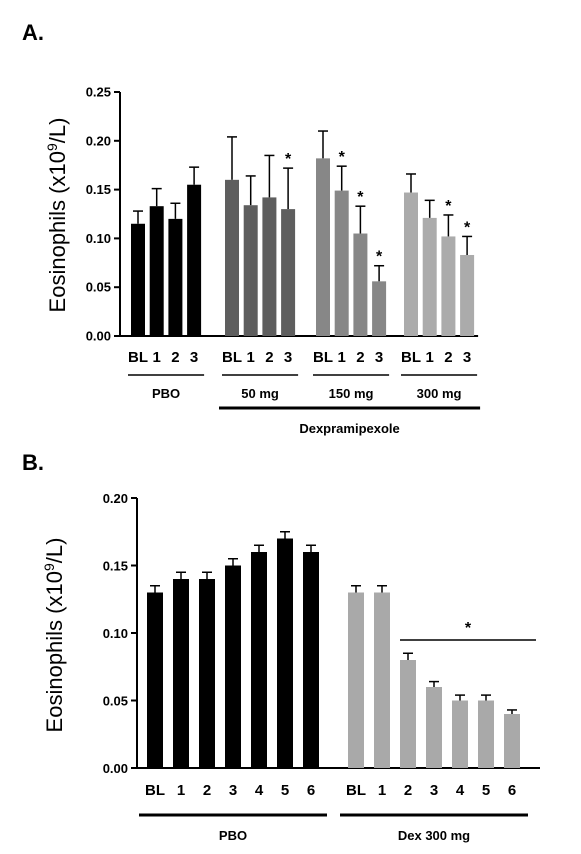 The height and width of the screenshot is (854, 581). Describe the element at coordinates (98, 287) in the screenshot. I see `a-y-tick-label: 0.05` at that location.